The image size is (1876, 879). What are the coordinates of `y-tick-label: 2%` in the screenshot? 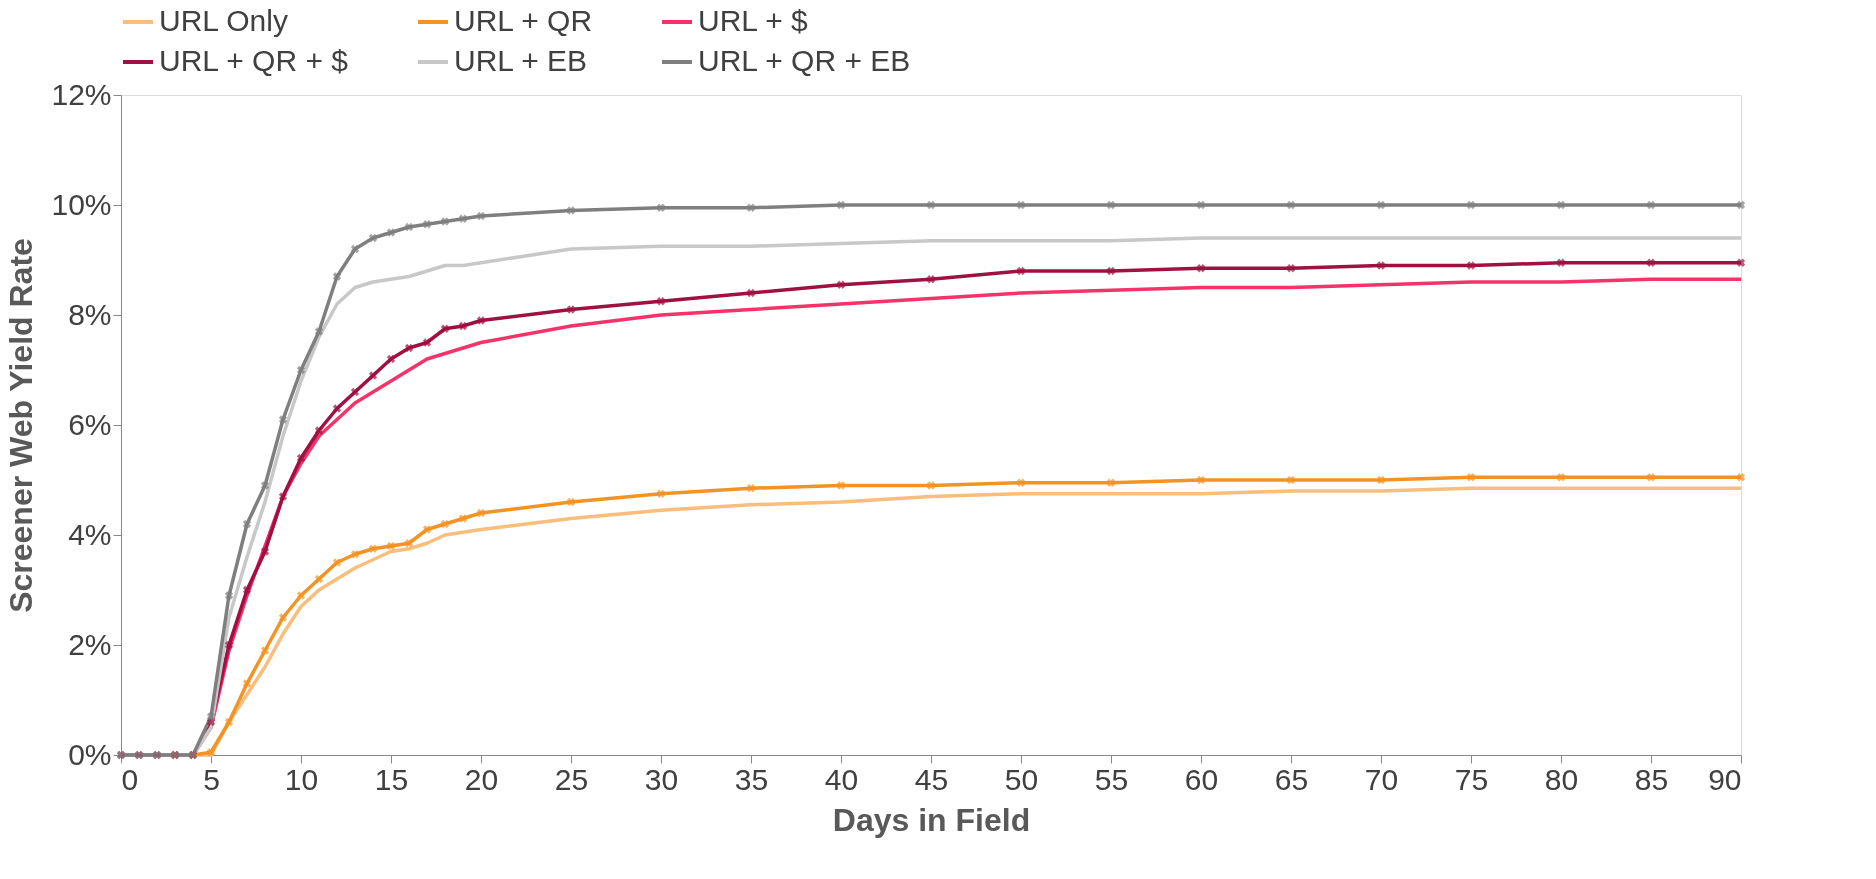 It's located at (90, 644).